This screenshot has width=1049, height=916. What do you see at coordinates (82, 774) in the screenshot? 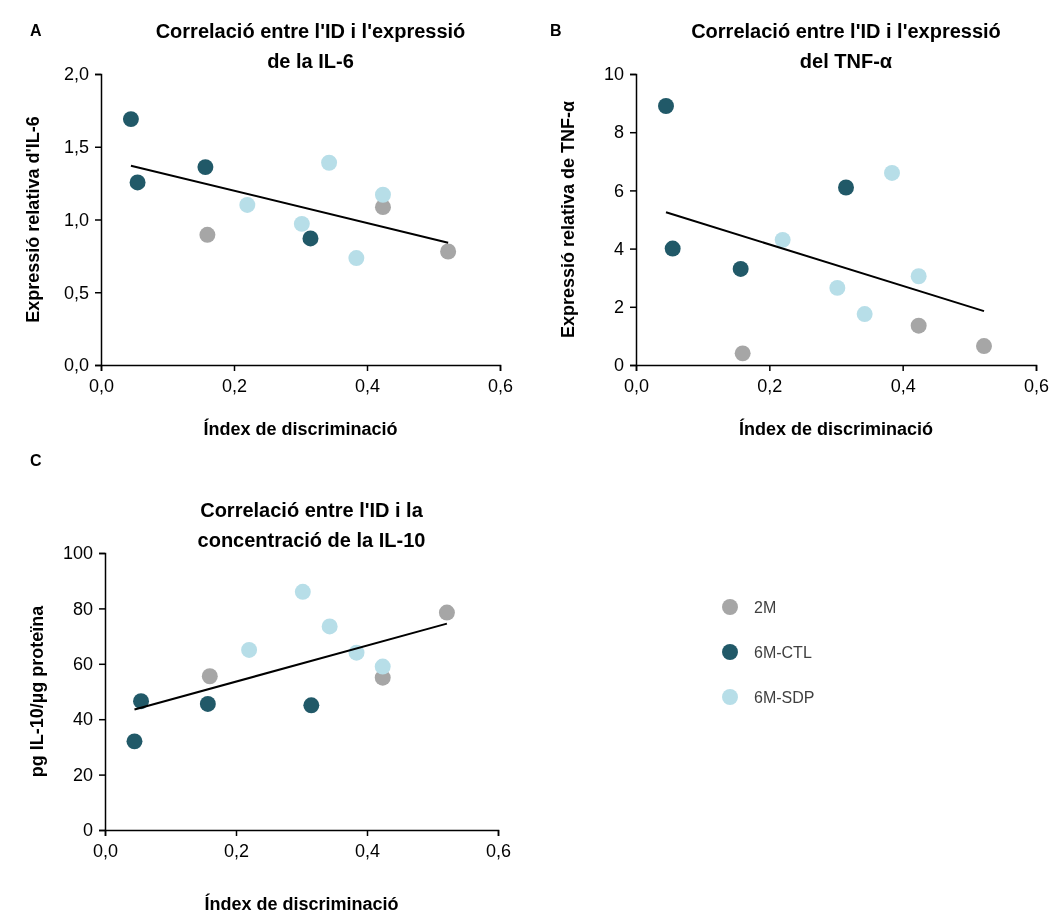
I see `y-tick-label: 20` at bounding box center [82, 774].